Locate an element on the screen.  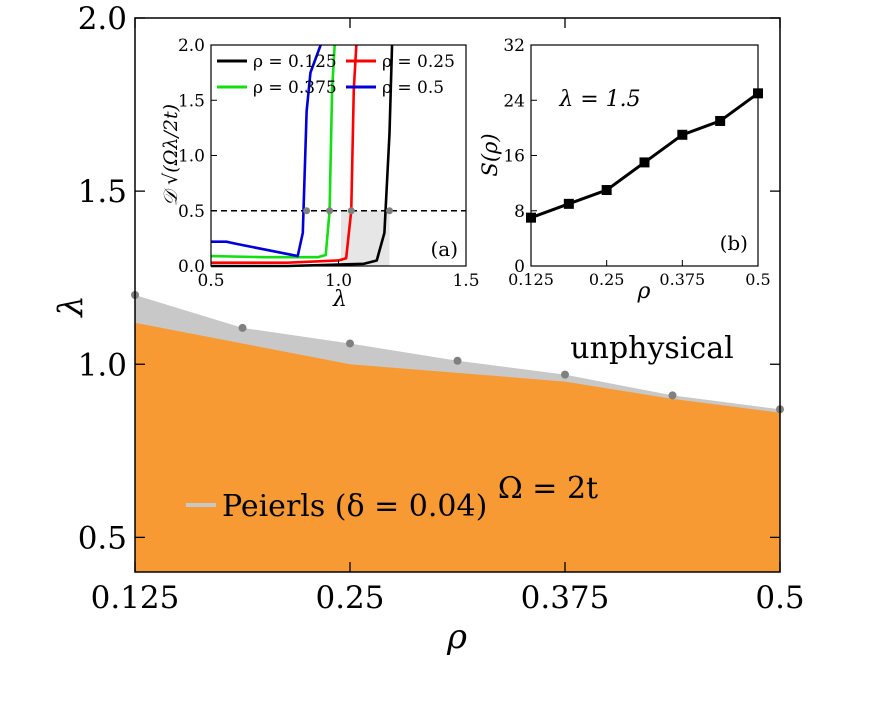
inset-b-y-tick-label: 16 is located at coordinates (514, 157).